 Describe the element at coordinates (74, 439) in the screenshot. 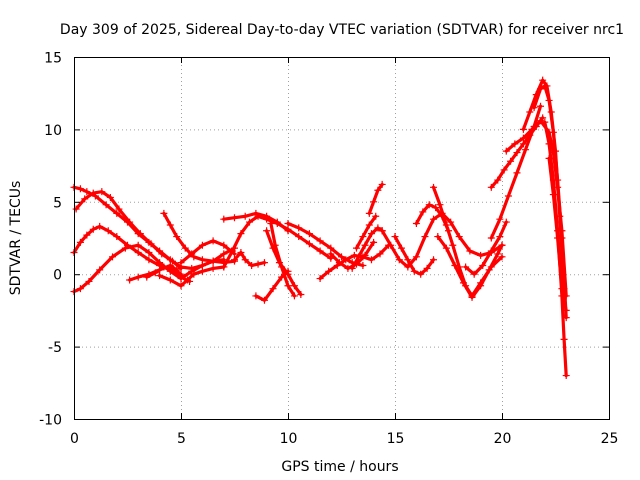

I see `x-tick-label: 0` at that location.